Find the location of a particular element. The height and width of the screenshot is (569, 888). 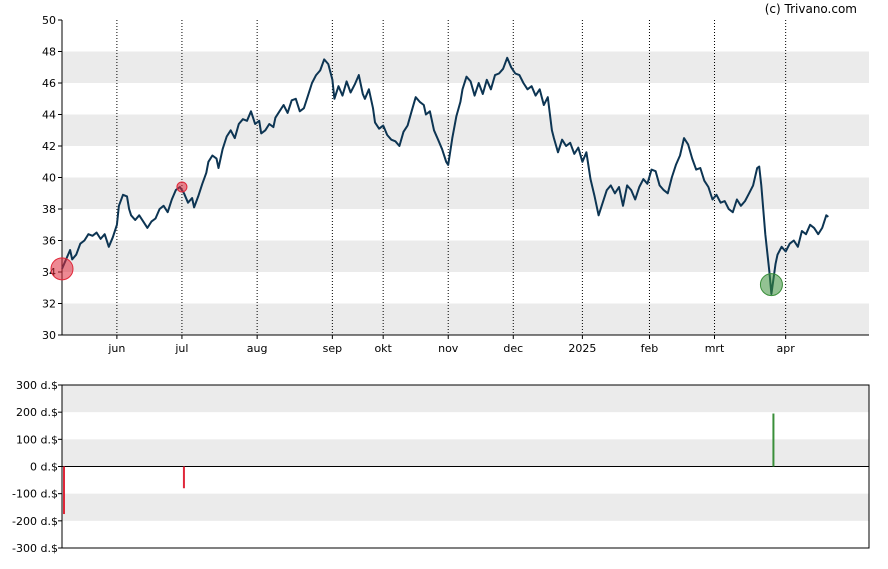

x-tick-label: jul is located at coordinates (181, 348).